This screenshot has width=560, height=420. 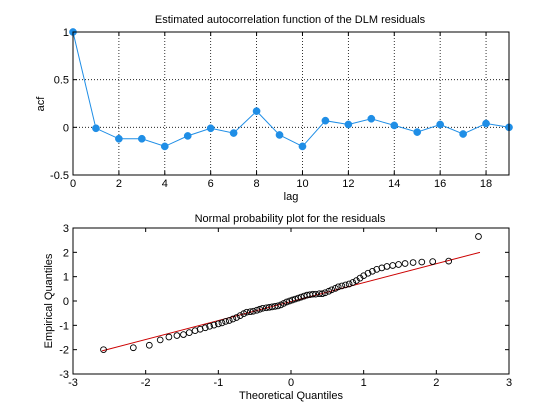 I want to click on qq-y-tick-label: 3, so click(x=66, y=229).